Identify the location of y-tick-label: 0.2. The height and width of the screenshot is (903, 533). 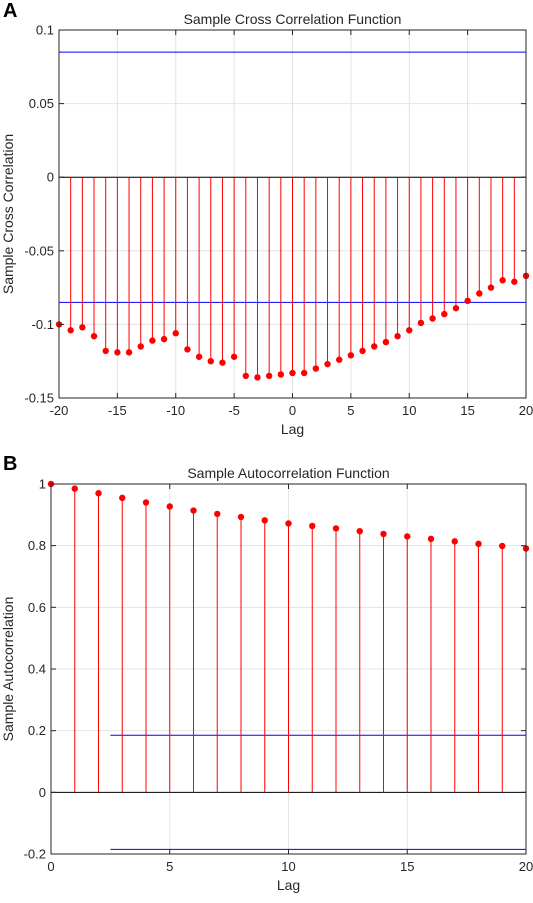
(37, 730).